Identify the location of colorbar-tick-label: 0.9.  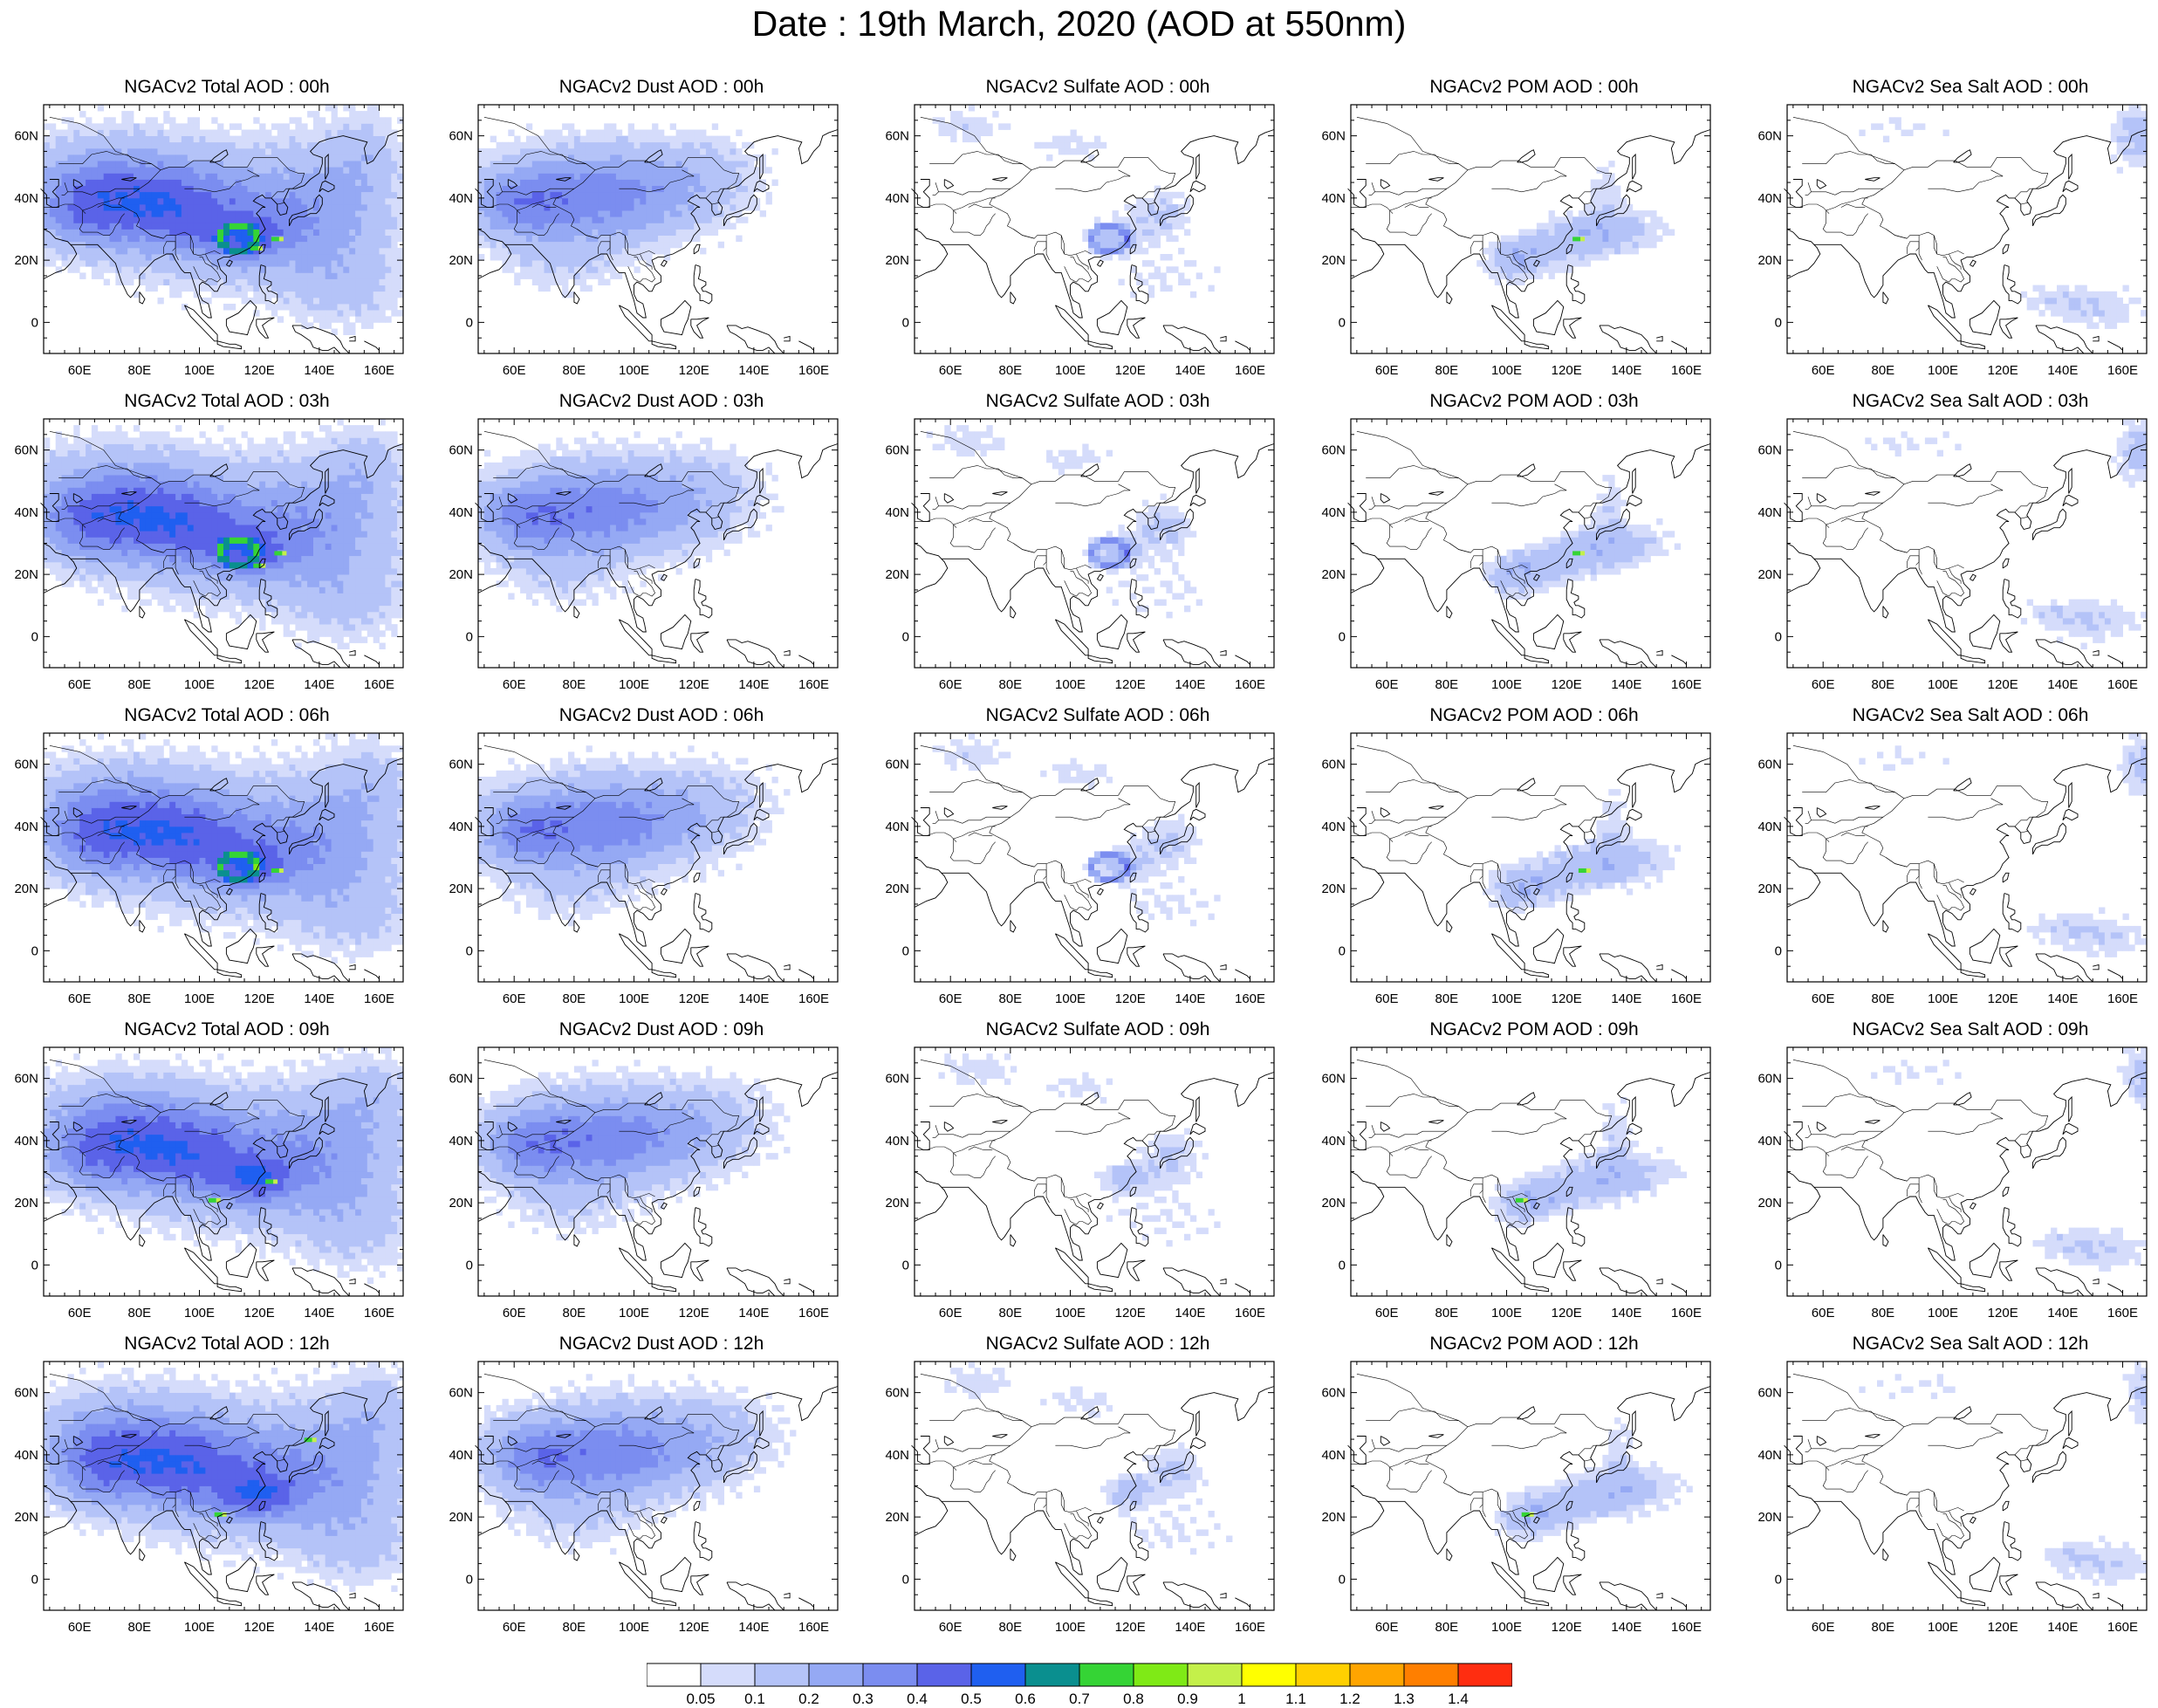
(1187, 1699).